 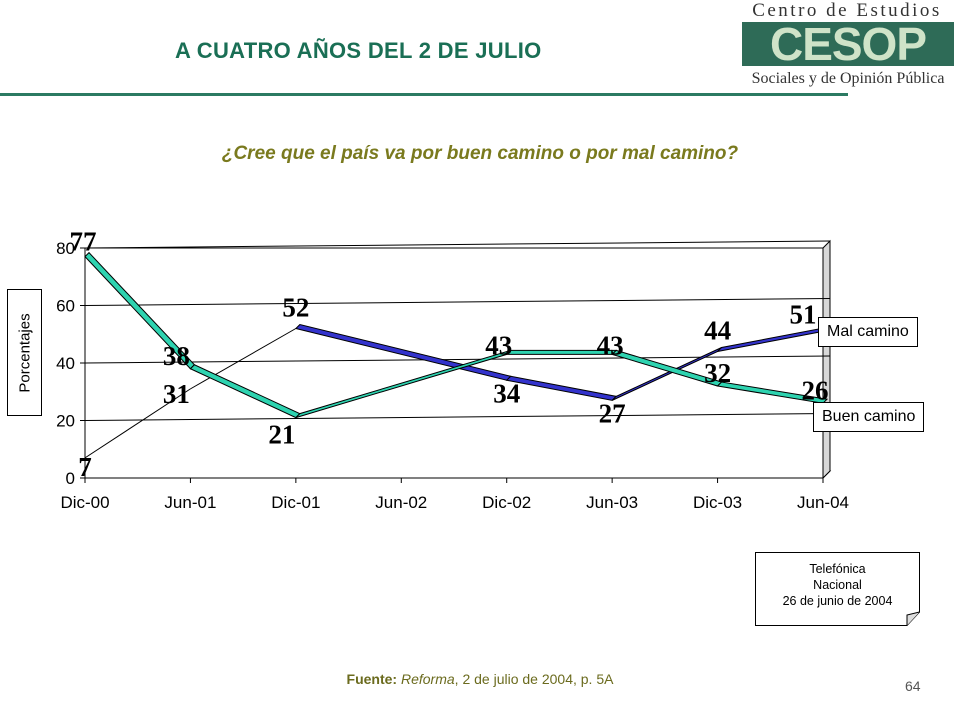 What do you see at coordinates (424, 94) in the screenshot?
I see `header-divider` at bounding box center [424, 94].